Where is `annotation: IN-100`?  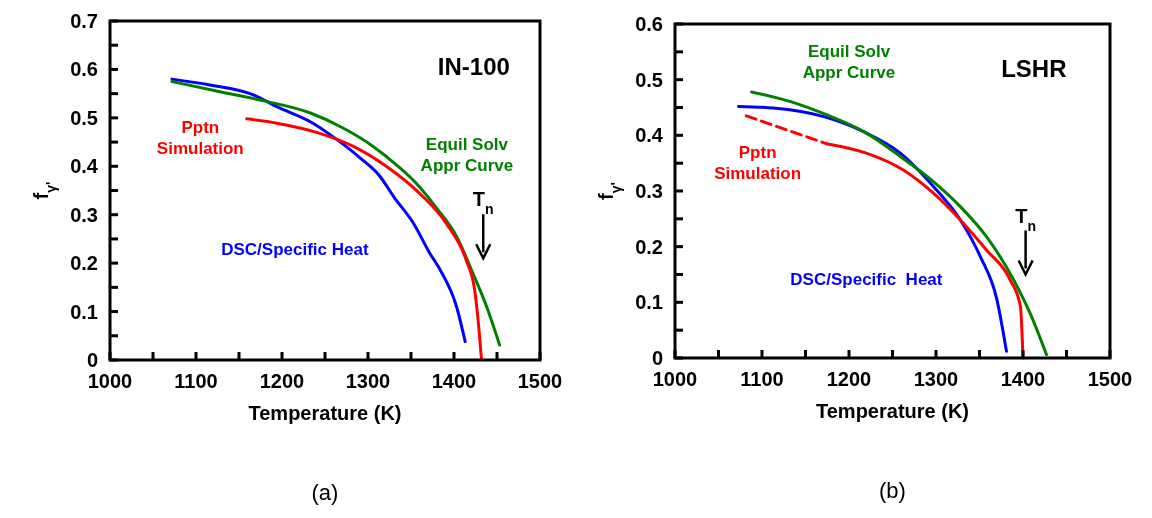 annotation: IN-100 is located at coordinates (473, 67).